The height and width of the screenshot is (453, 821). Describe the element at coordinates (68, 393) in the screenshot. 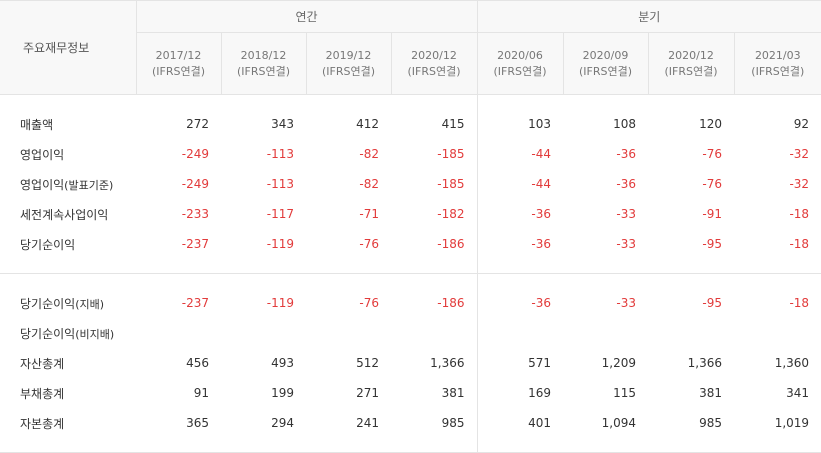

I see `row-label: 부채총계` at that location.